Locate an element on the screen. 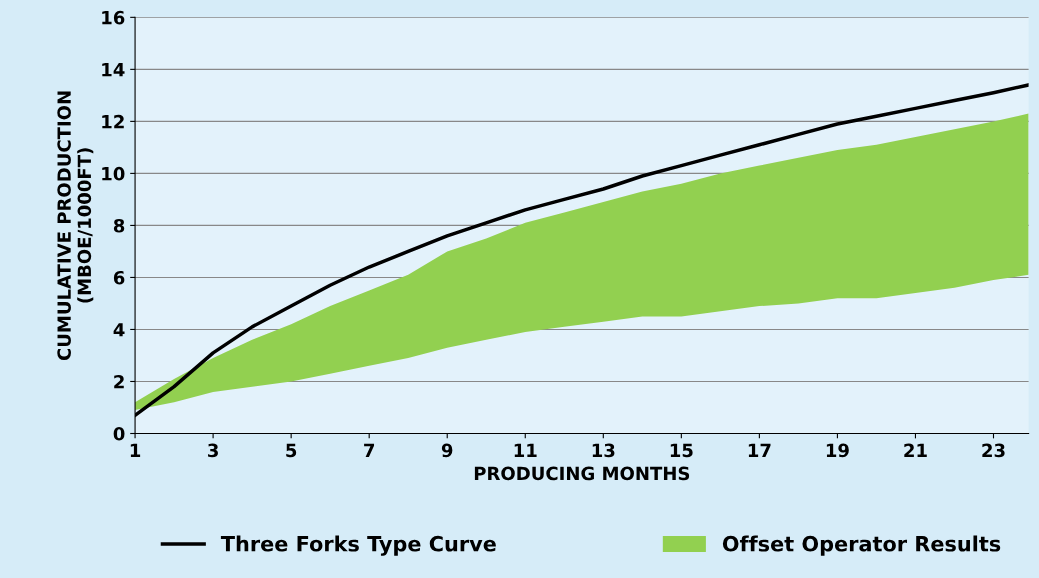 The image size is (1039, 578). y-tick-label: 14 is located at coordinates (113, 70).